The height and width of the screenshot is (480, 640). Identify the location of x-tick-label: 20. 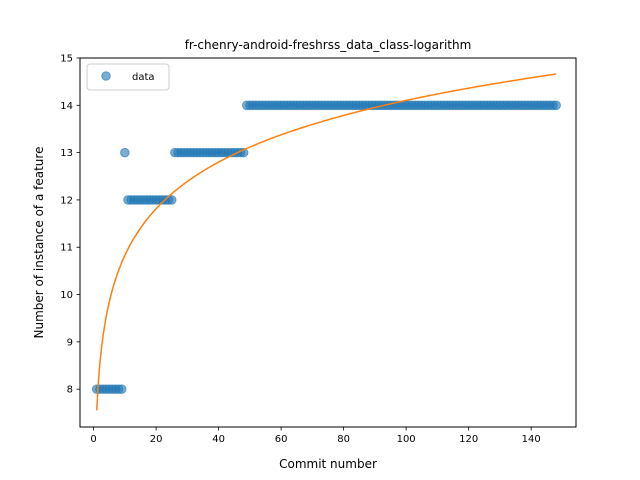
(156, 439).